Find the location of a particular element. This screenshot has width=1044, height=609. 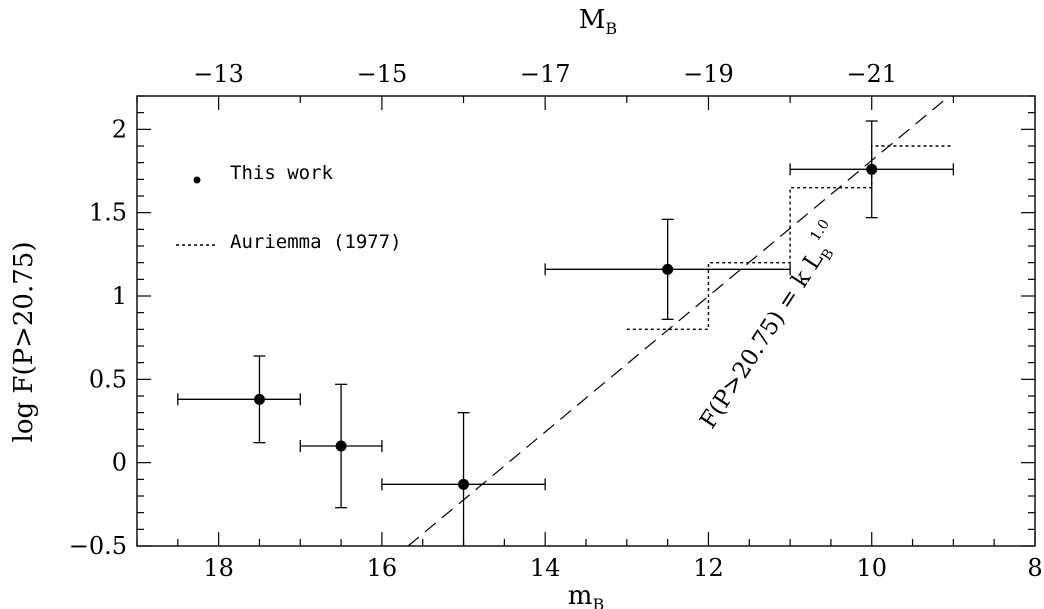

x-axis-label-base: m is located at coordinates (580, 595).